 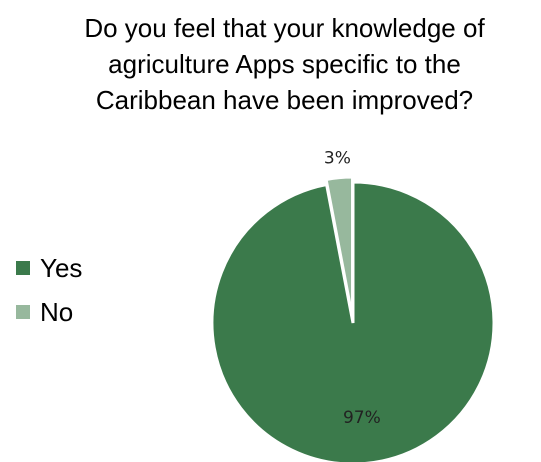 What do you see at coordinates (284, 28) in the screenshot?
I see `chart-title-line-1: Do you feel that your knowledge of` at bounding box center [284, 28].